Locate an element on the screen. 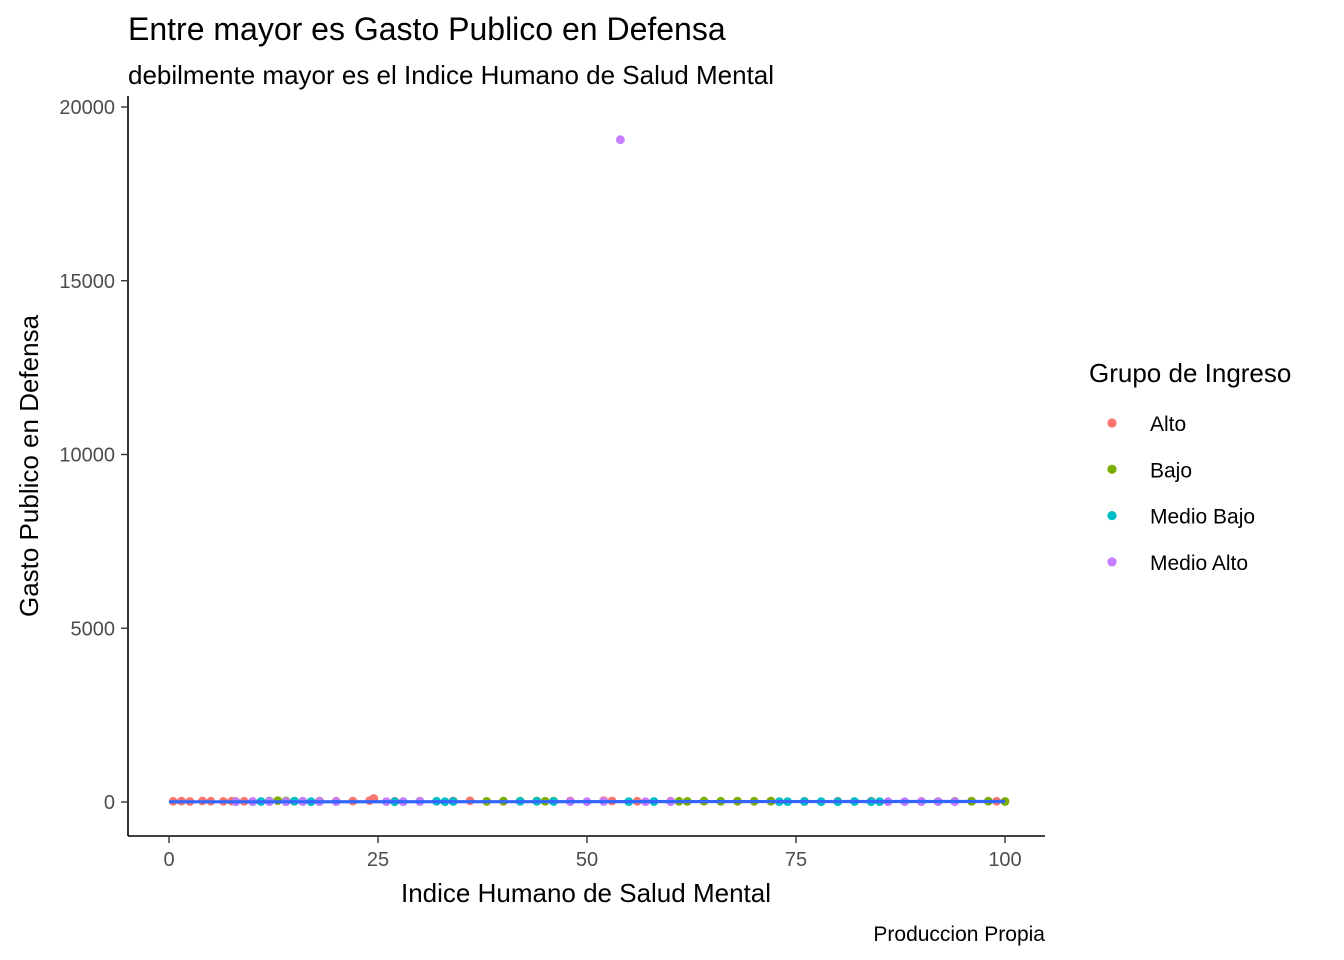 The height and width of the screenshot is (960, 1344). legend-label-0: Alto is located at coordinates (1168, 424).